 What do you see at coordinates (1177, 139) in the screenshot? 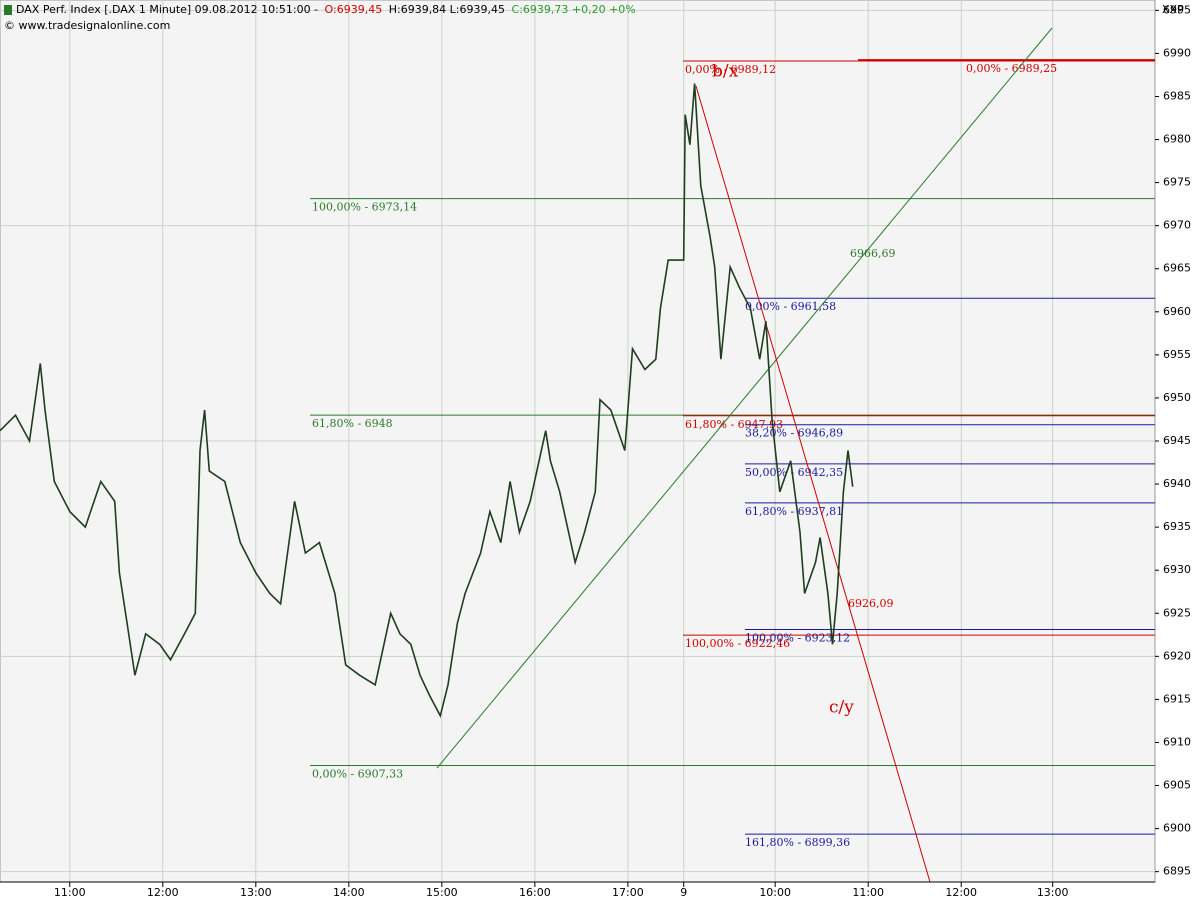
I see `y-tick-label: 6980` at bounding box center [1177, 139].